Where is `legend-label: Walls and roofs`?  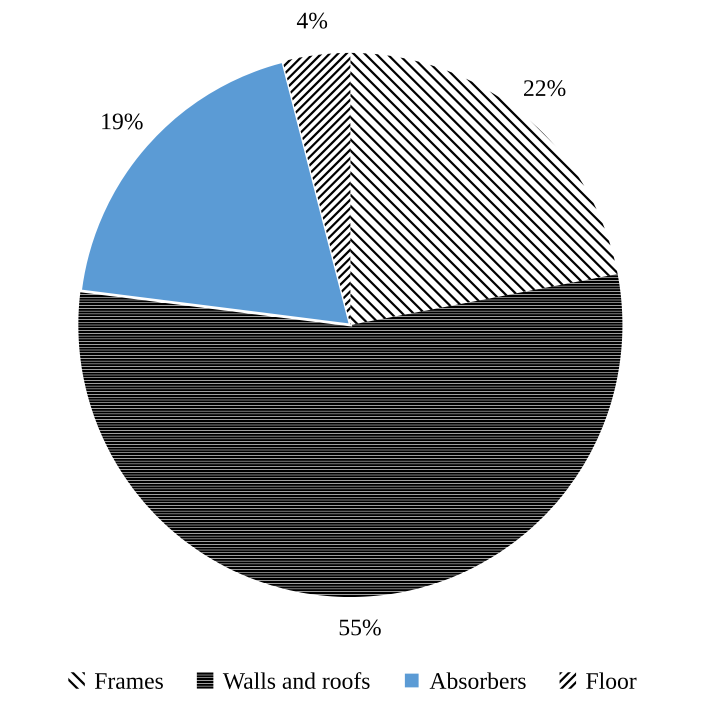 legend-label: Walls and roofs is located at coordinates (296, 681).